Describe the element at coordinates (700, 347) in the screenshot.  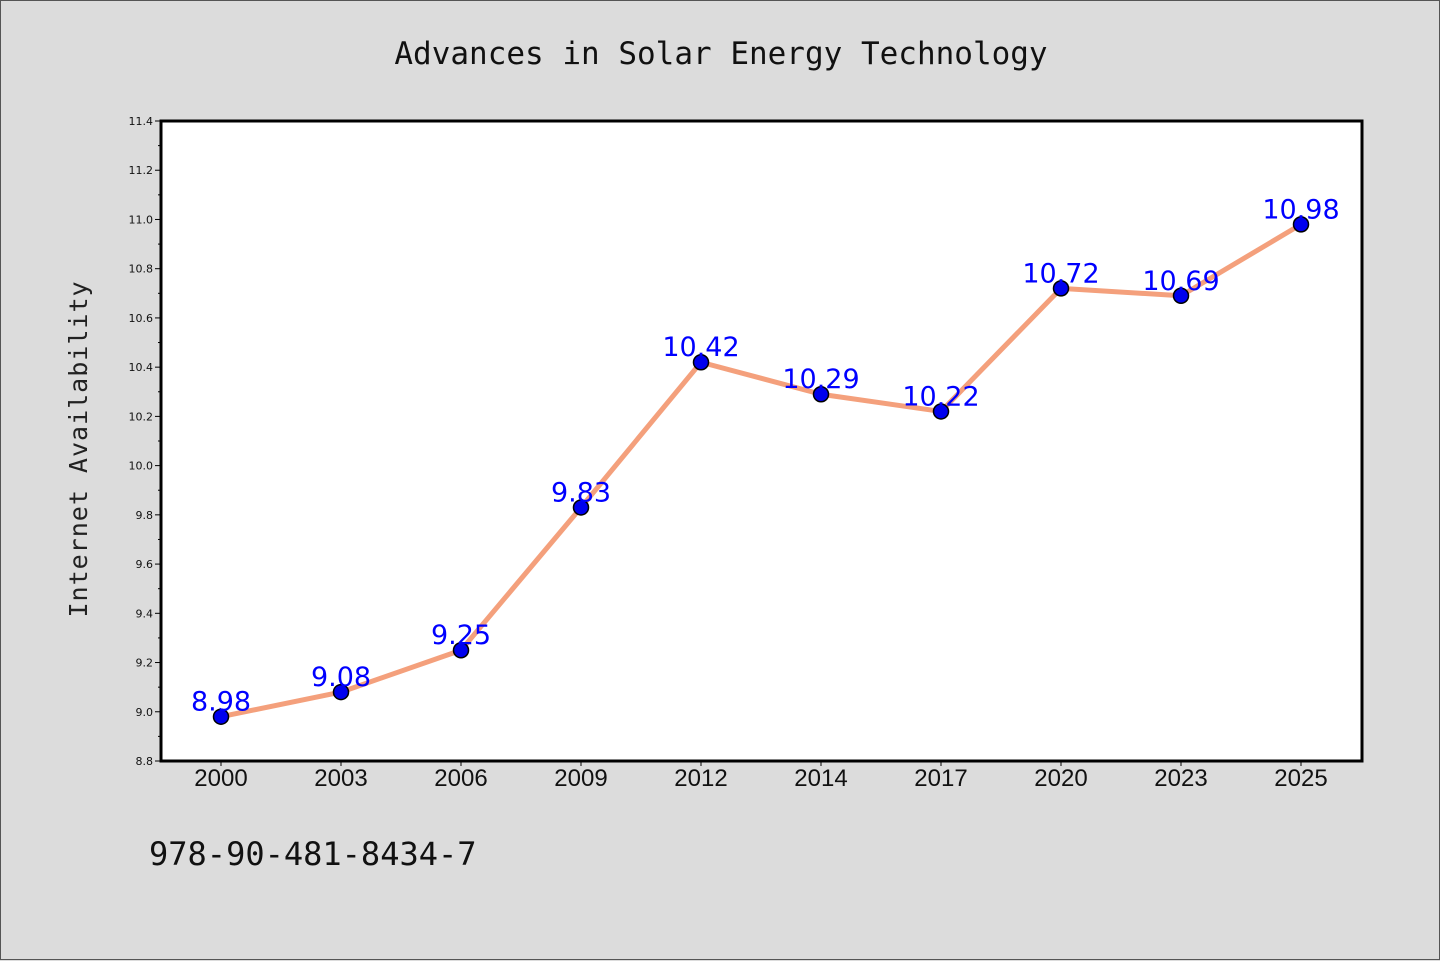
I see `data-label: 10.42` at that location.